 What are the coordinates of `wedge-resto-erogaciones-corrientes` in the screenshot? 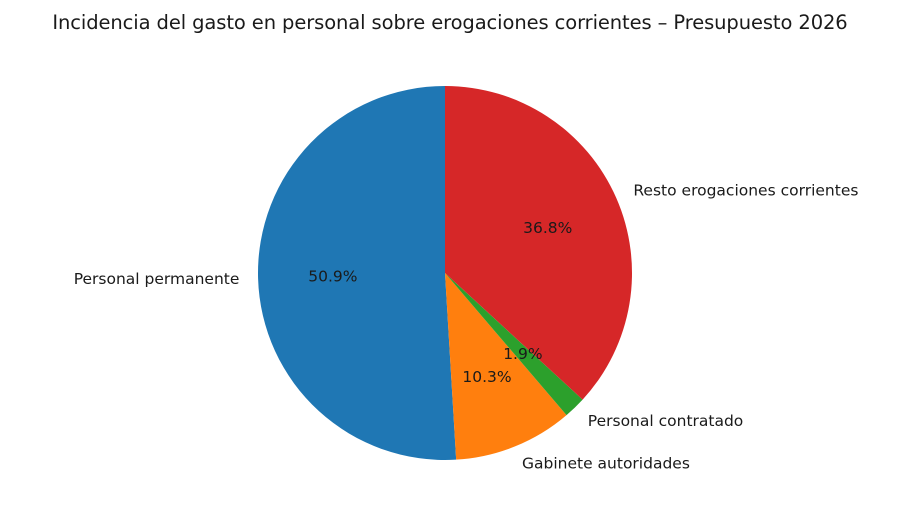 It's located at (539, 242).